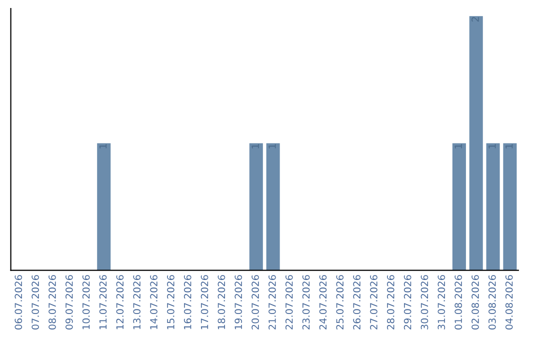  Describe the element at coordinates (18, 302) in the screenshot. I see `x-tick-label: 06.07.2026` at that location.